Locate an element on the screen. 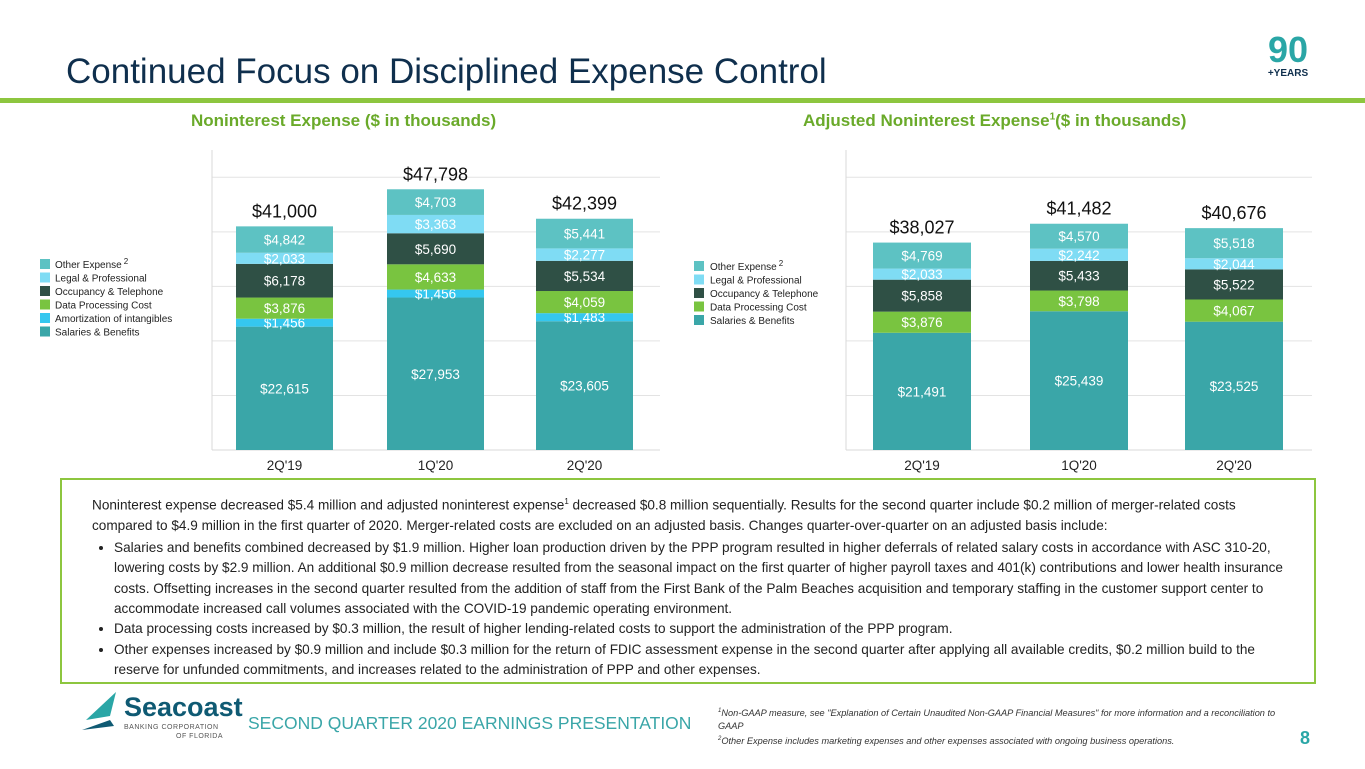 This screenshot has width=1365, height=769. total-label: $40,676 is located at coordinates (1233, 213).